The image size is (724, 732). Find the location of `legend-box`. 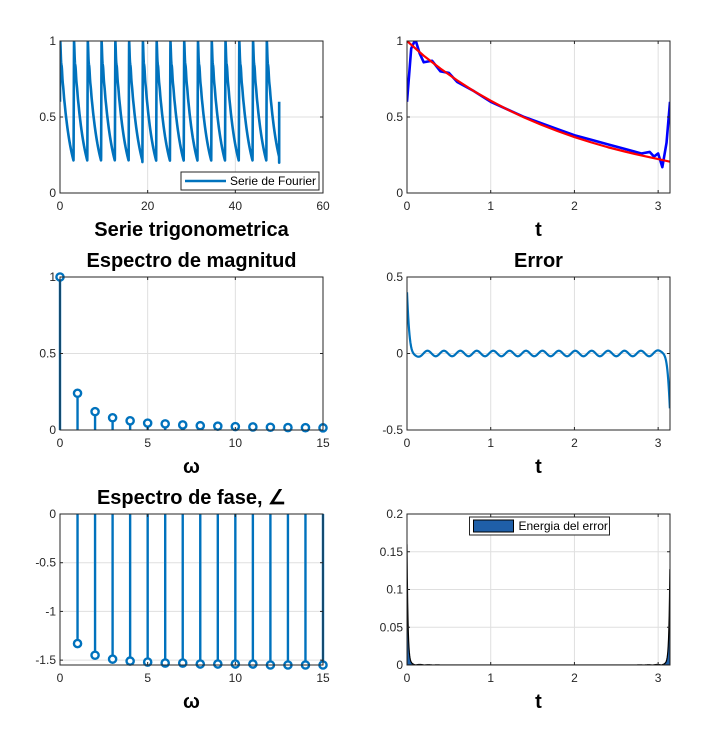

legend-box is located at coordinates (250, 181).